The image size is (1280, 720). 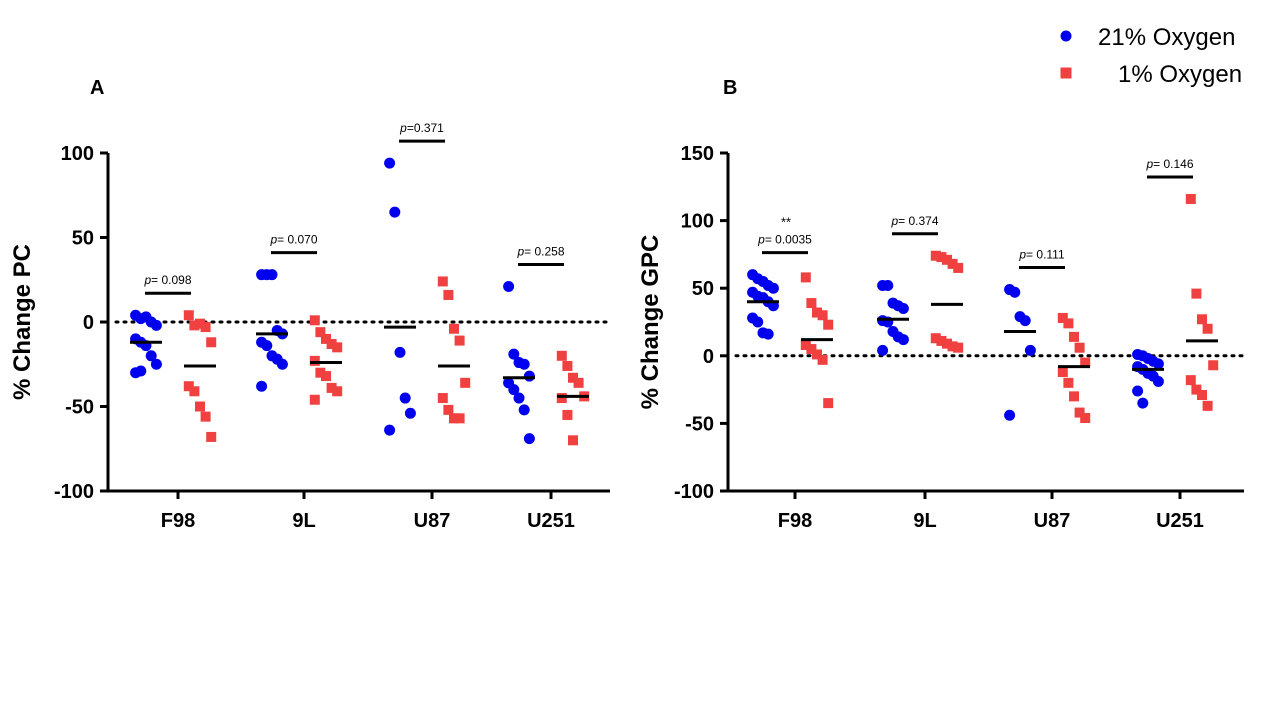 I want to click on panel-label: A, so click(x=97, y=88).